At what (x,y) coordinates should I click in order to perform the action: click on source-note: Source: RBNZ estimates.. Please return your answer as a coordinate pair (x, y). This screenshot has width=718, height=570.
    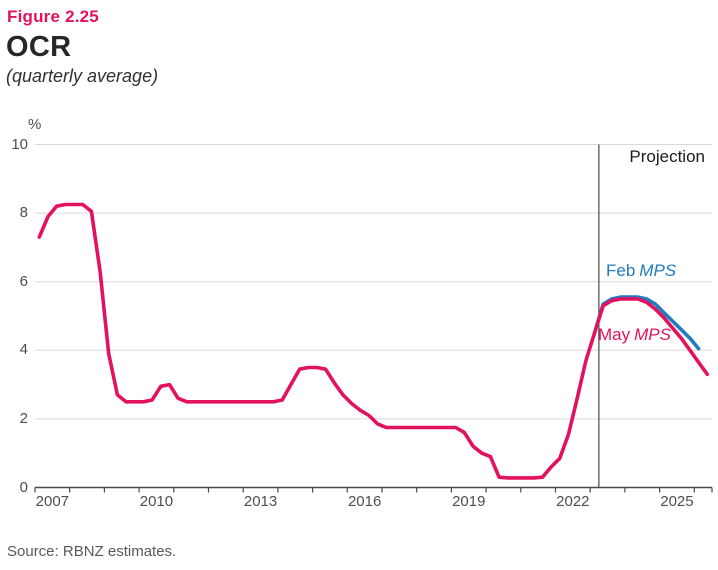
    Looking at the image, I should click on (92, 551).